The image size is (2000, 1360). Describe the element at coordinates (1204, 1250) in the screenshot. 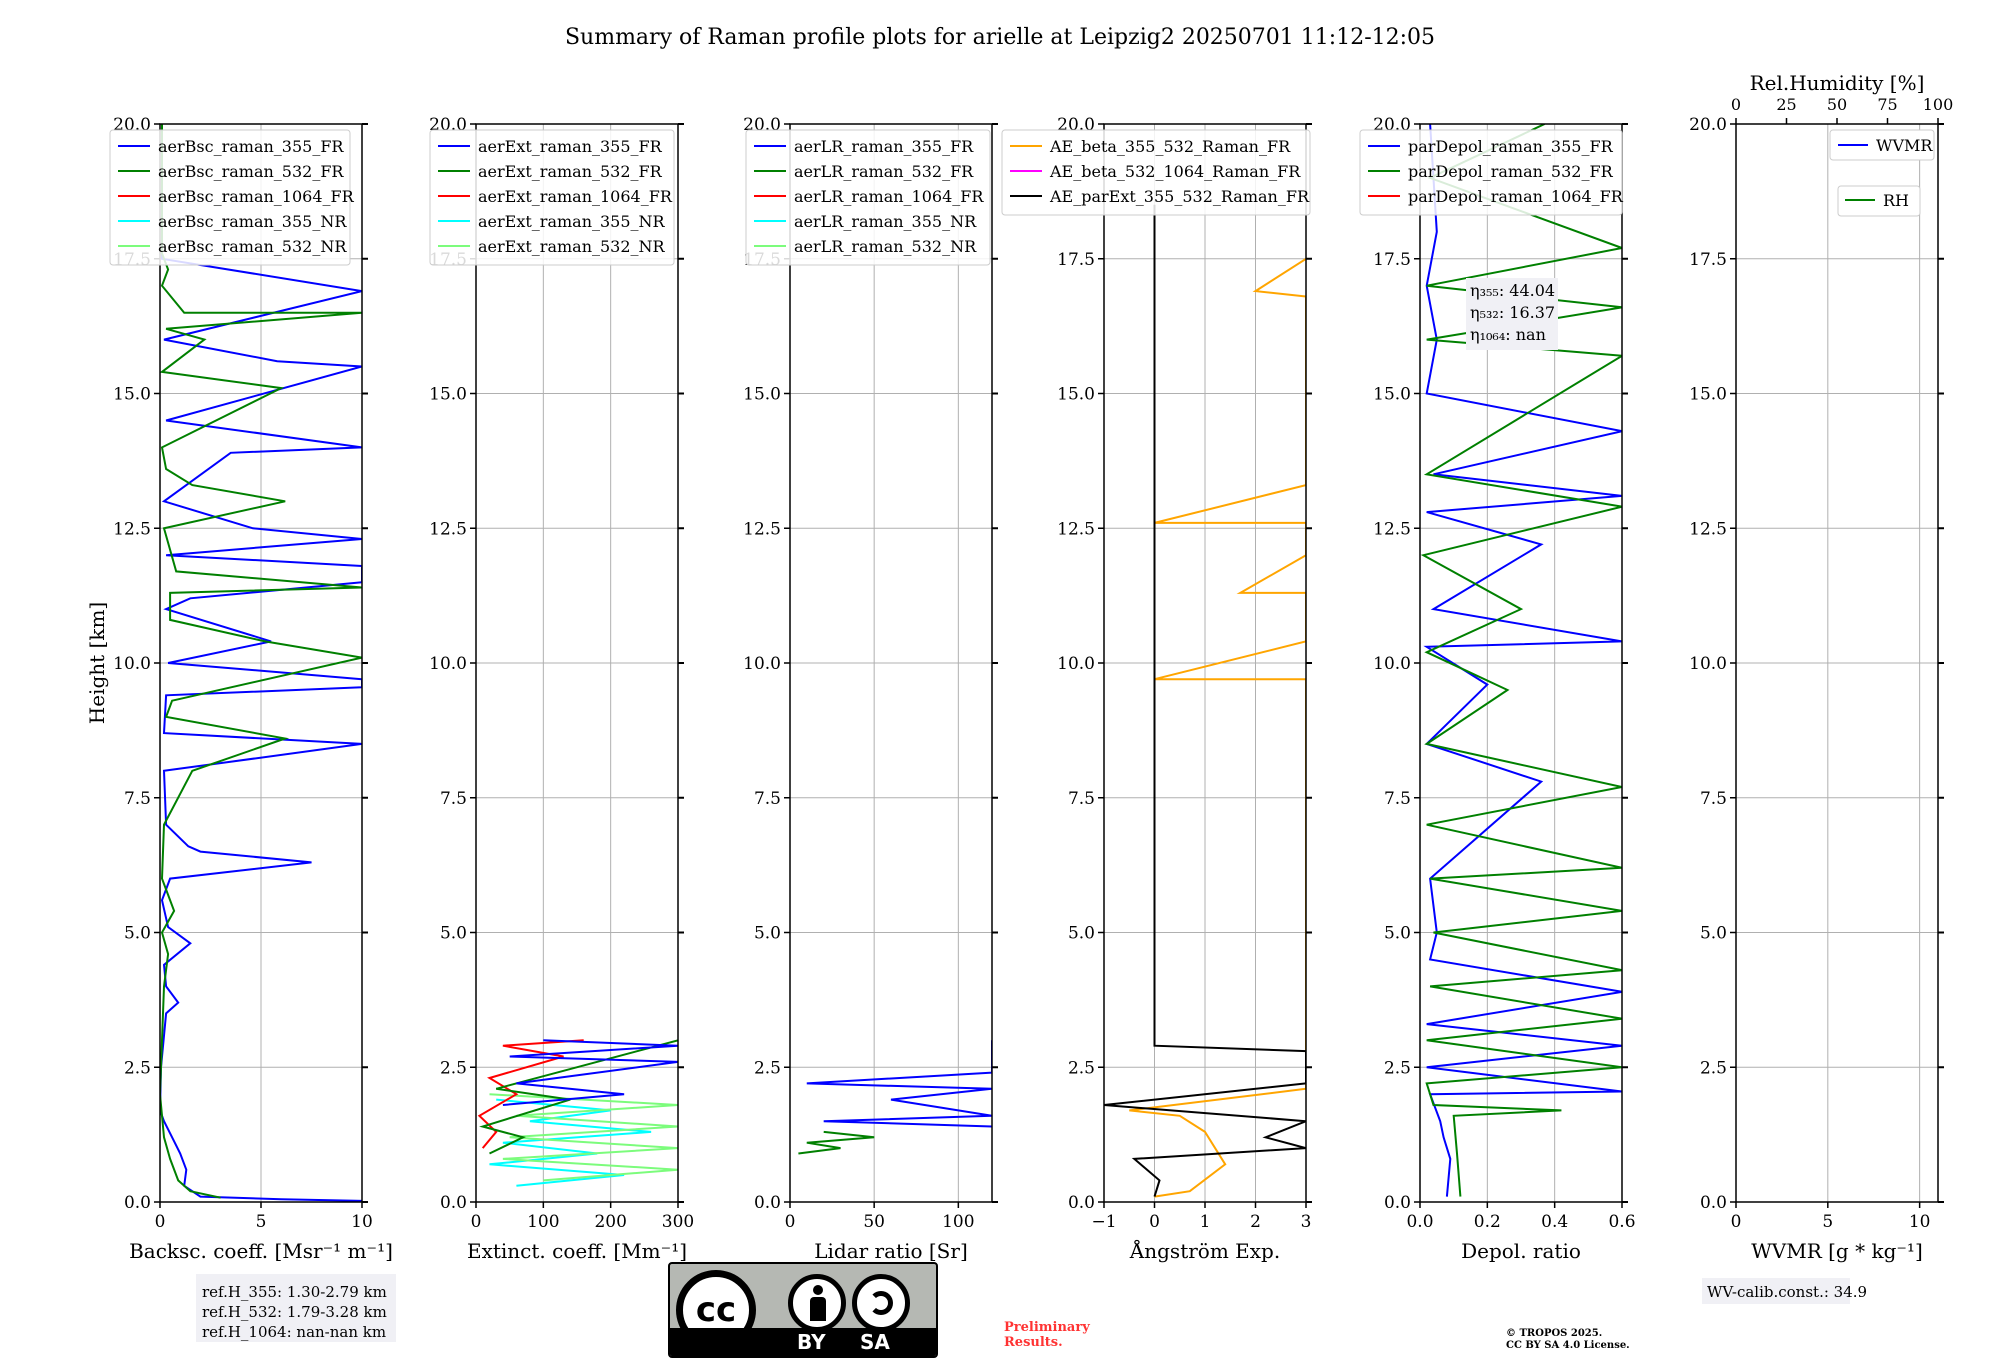

I see `x-axis-label: Ångström Exp.` at that location.